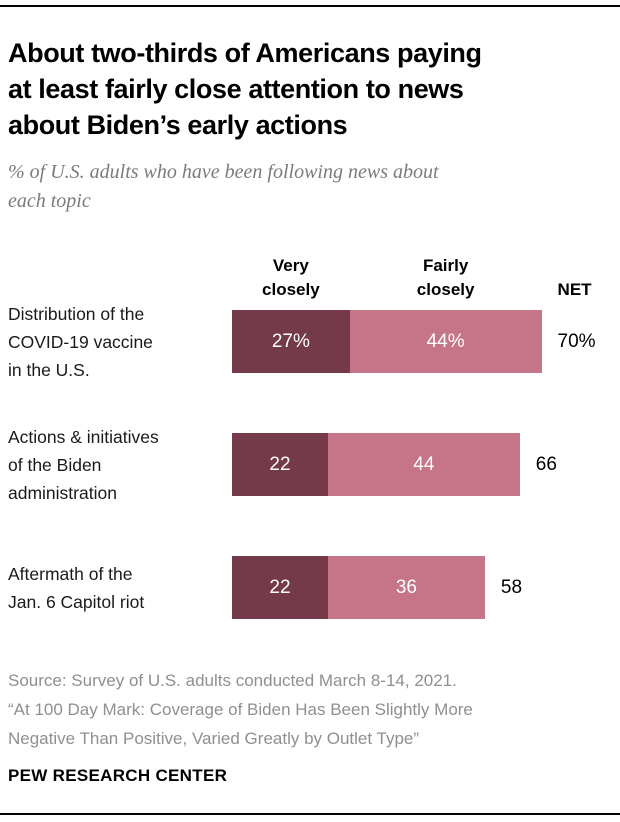 The image size is (620, 822). Describe the element at coordinates (546, 464) in the screenshot. I see `net-value: 66` at that location.